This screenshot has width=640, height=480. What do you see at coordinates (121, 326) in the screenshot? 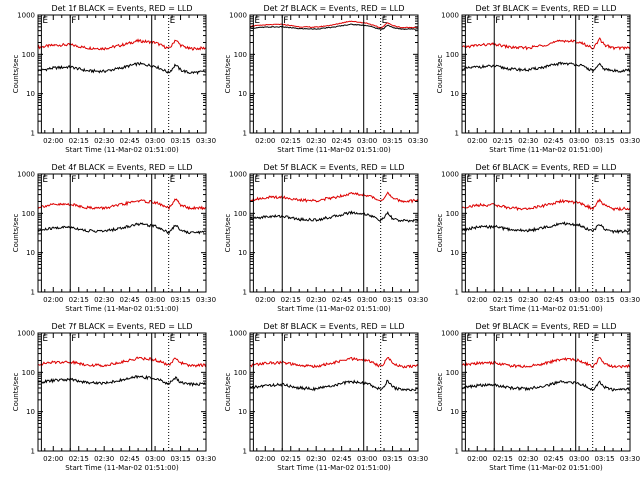
I see `chart-title: Det 7f BLACK = Events, RED = LLD` at bounding box center [121, 326].